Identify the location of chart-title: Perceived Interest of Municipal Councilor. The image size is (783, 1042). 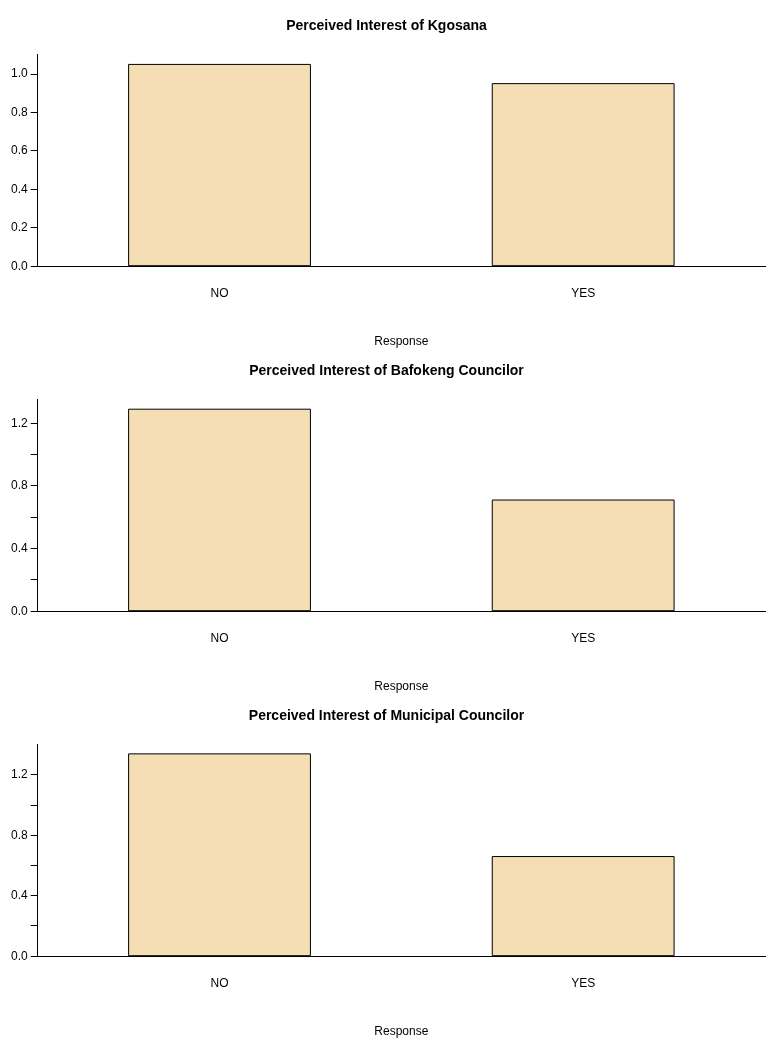
(386, 715).